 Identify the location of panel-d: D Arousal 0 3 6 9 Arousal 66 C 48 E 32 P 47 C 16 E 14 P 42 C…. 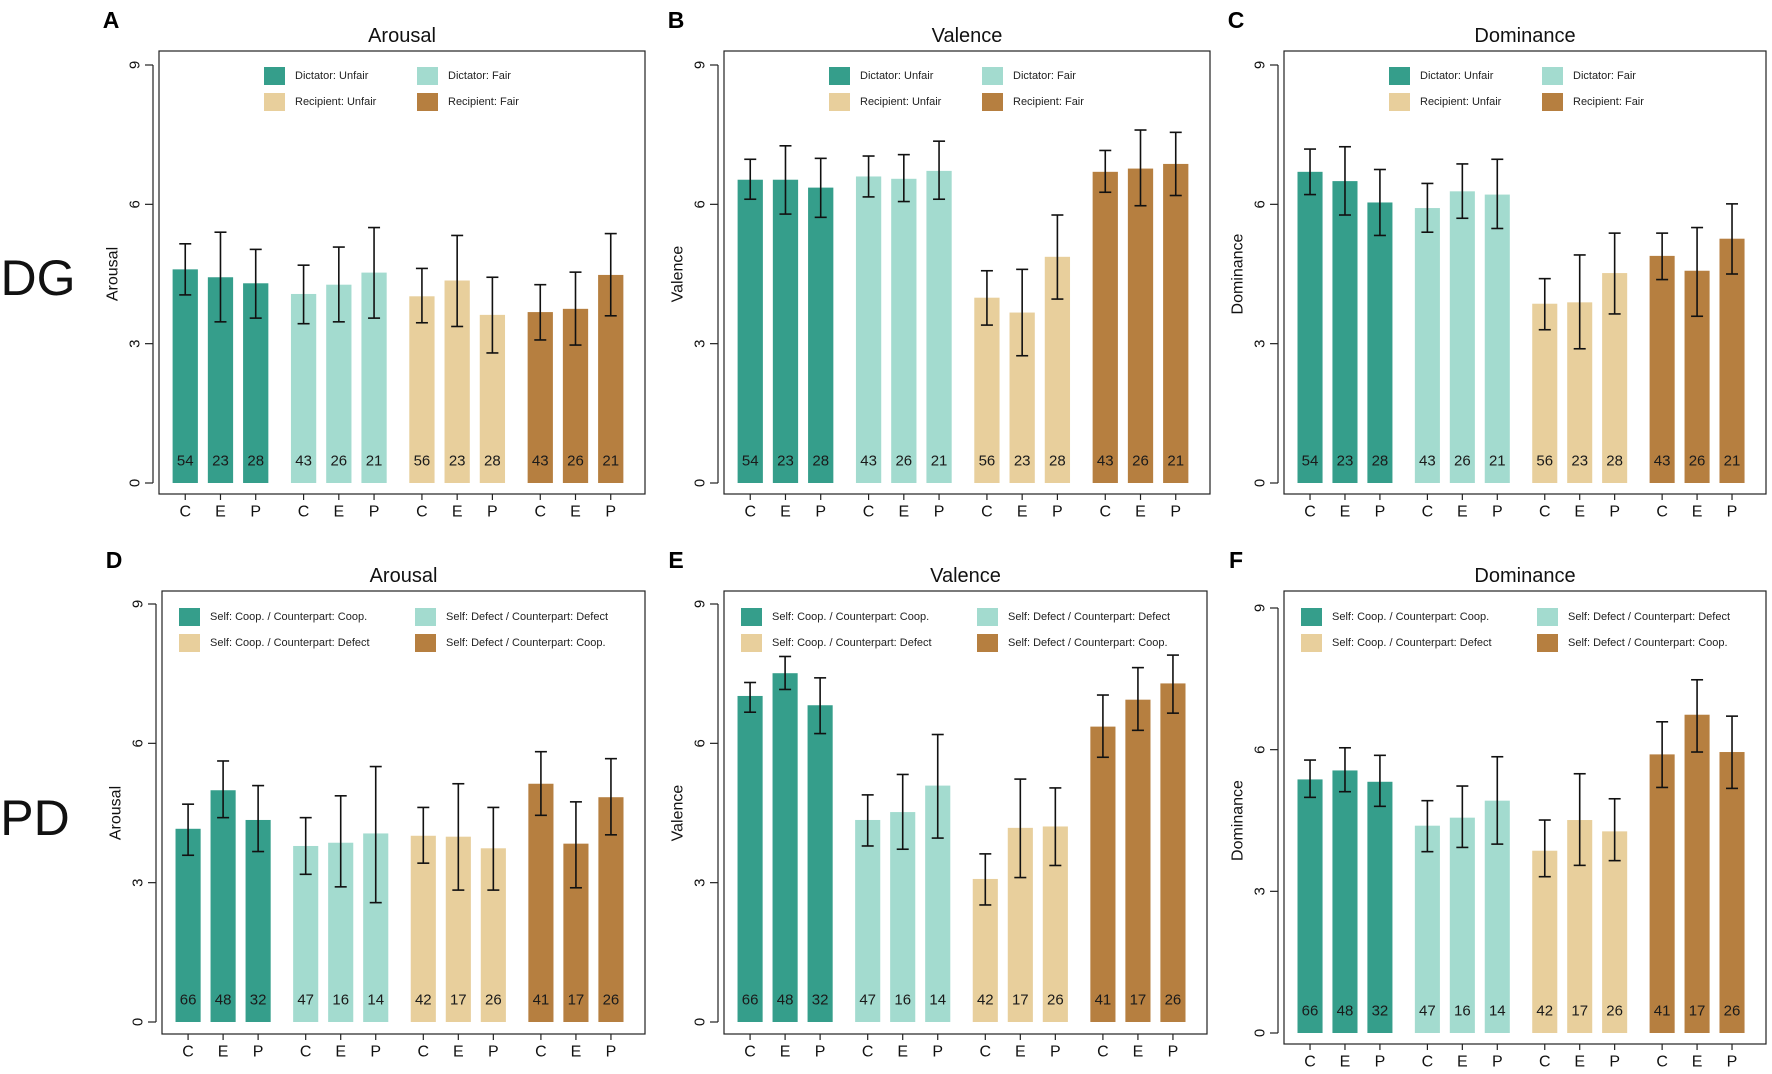
(376, 804).